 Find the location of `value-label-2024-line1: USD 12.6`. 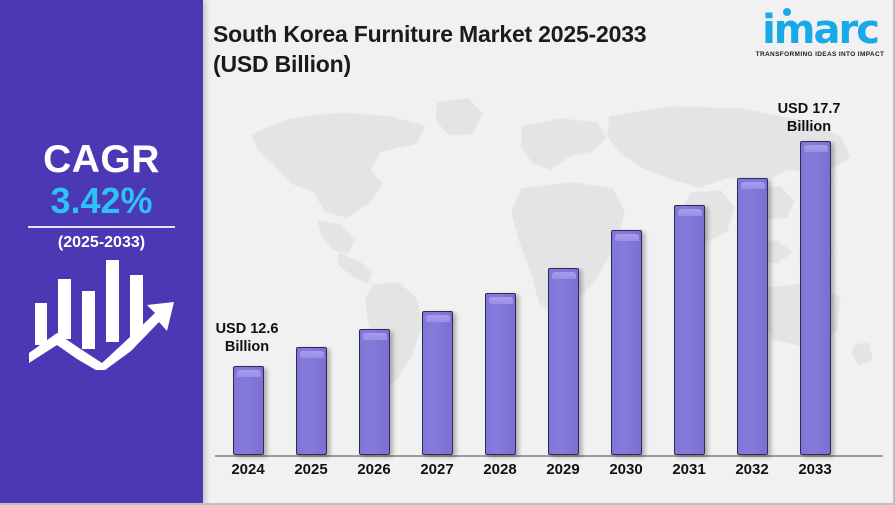

value-label-2024-line1: USD 12.6 is located at coordinates (247, 329).